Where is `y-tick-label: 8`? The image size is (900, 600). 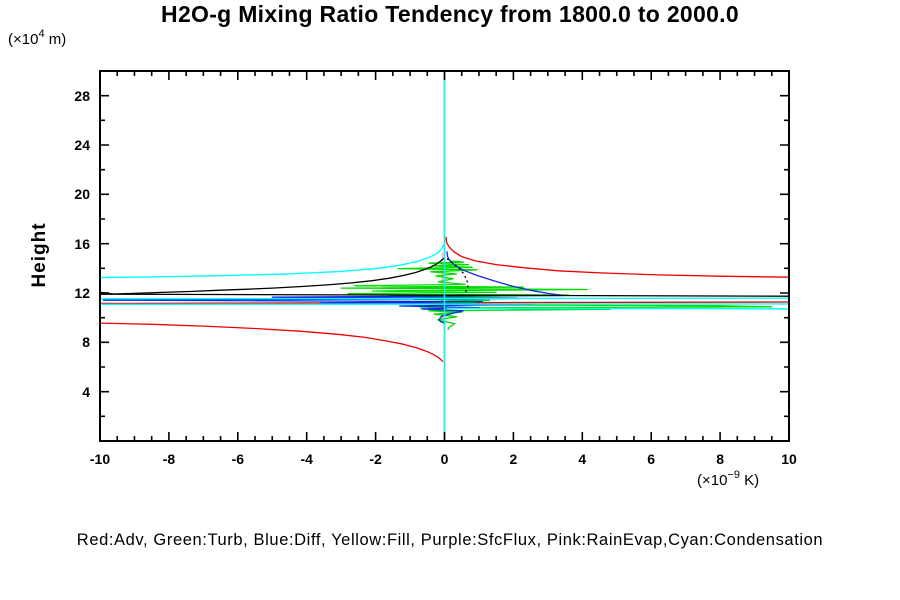
y-tick-label: 8 is located at coordinates (86, 342).